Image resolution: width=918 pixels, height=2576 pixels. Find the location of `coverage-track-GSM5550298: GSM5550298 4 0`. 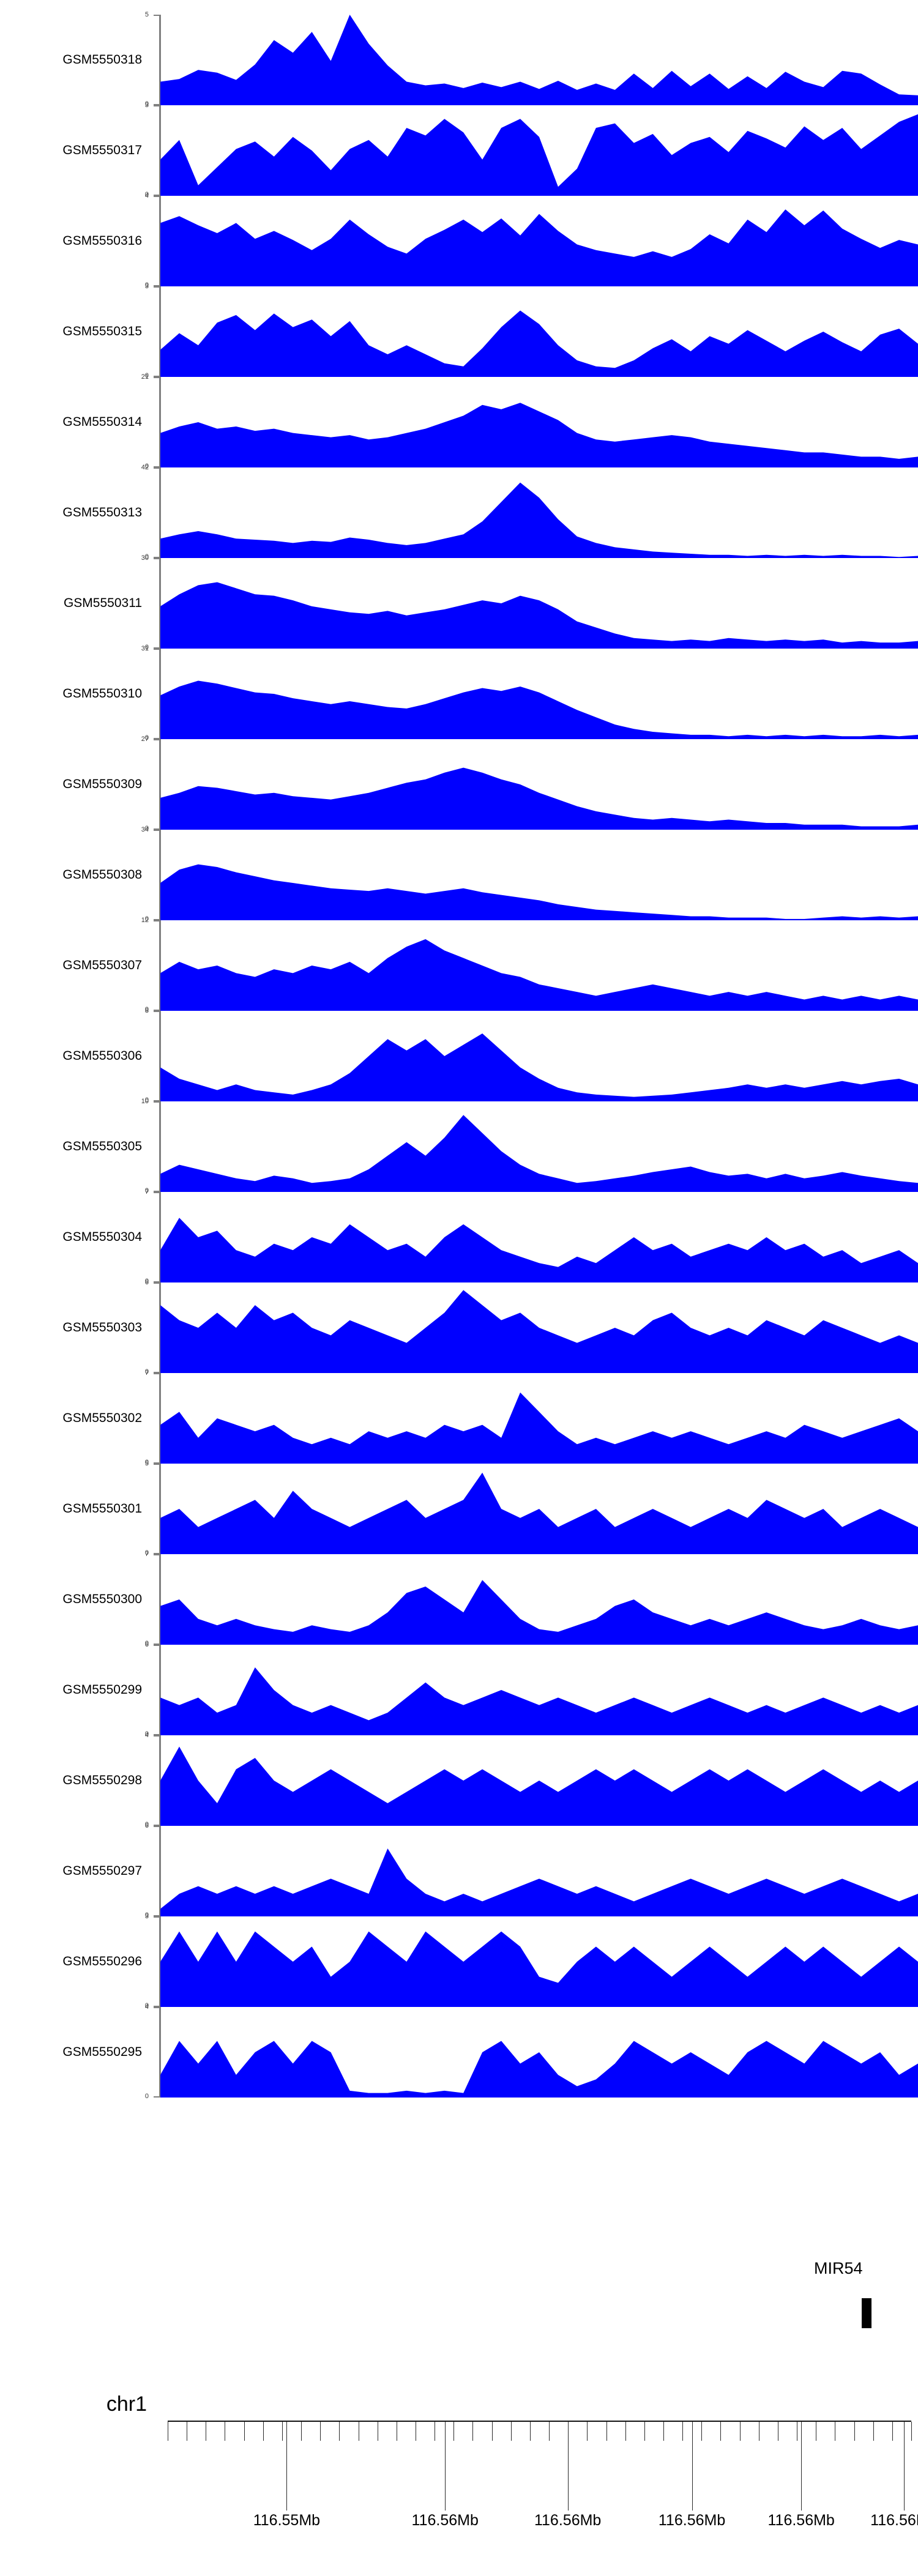

coverage-track-GSM5550298: GSM5550298 4 0 is located at coordinates (459, 1780).